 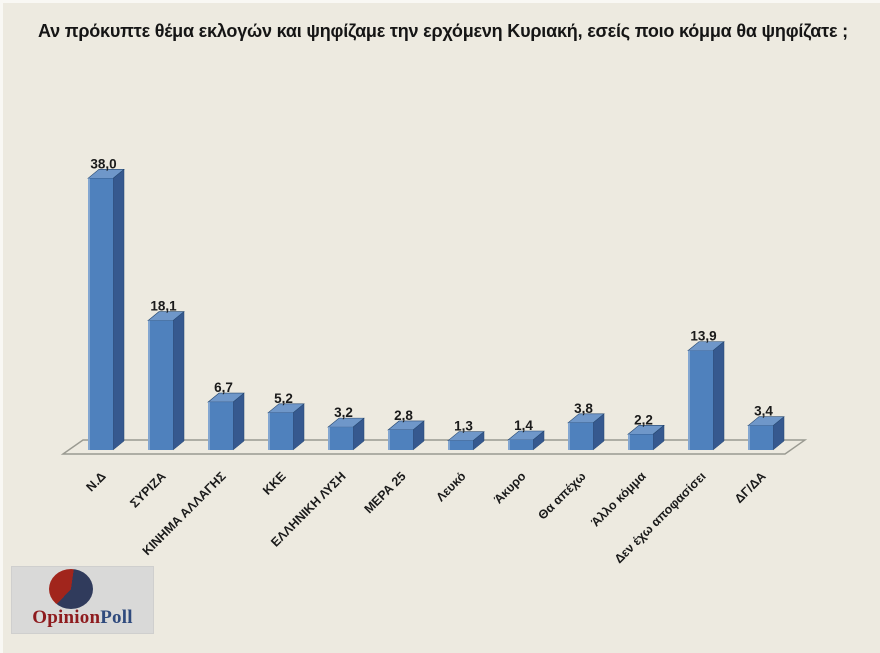 What do you see at coordinates (385, 492) in the screenshot?
I see `category-label: ΜΕΡΑ 25` at bounding box center [385, 492].